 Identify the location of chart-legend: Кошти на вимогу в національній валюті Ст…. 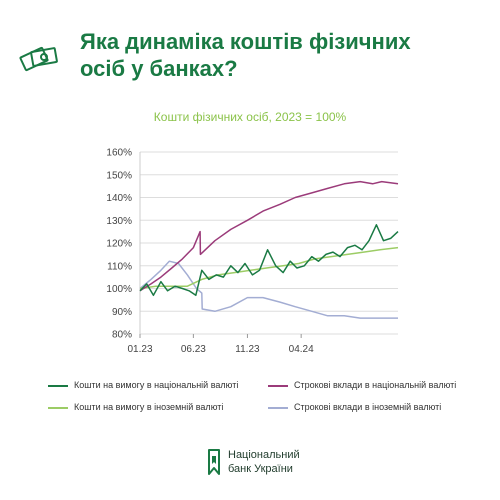
(250, 400).